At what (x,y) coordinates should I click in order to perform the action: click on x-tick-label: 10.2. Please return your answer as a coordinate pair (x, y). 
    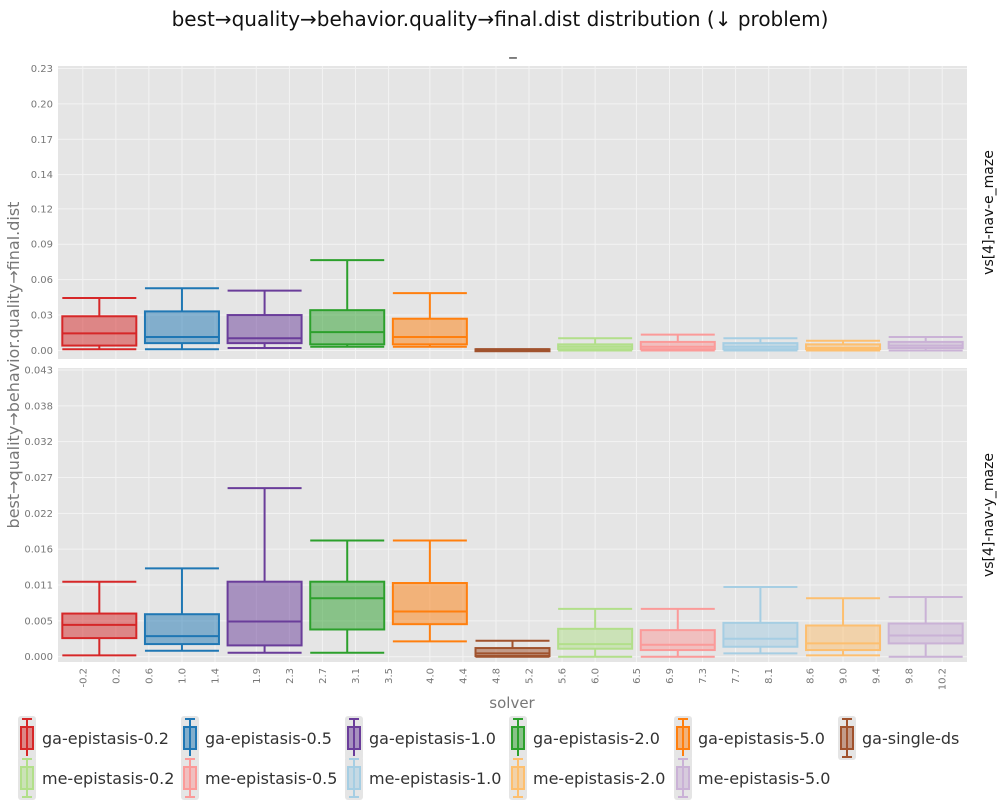
    Looking at the image, I should click on (943, 679).